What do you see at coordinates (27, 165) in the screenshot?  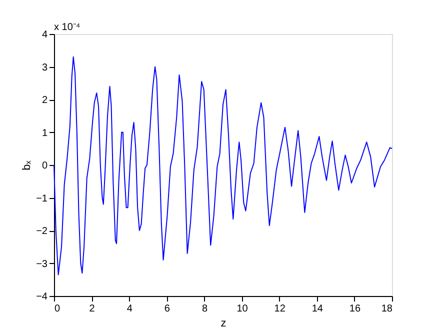 I see `y-axis-title: bₓ` at bounding box center [27, 165].